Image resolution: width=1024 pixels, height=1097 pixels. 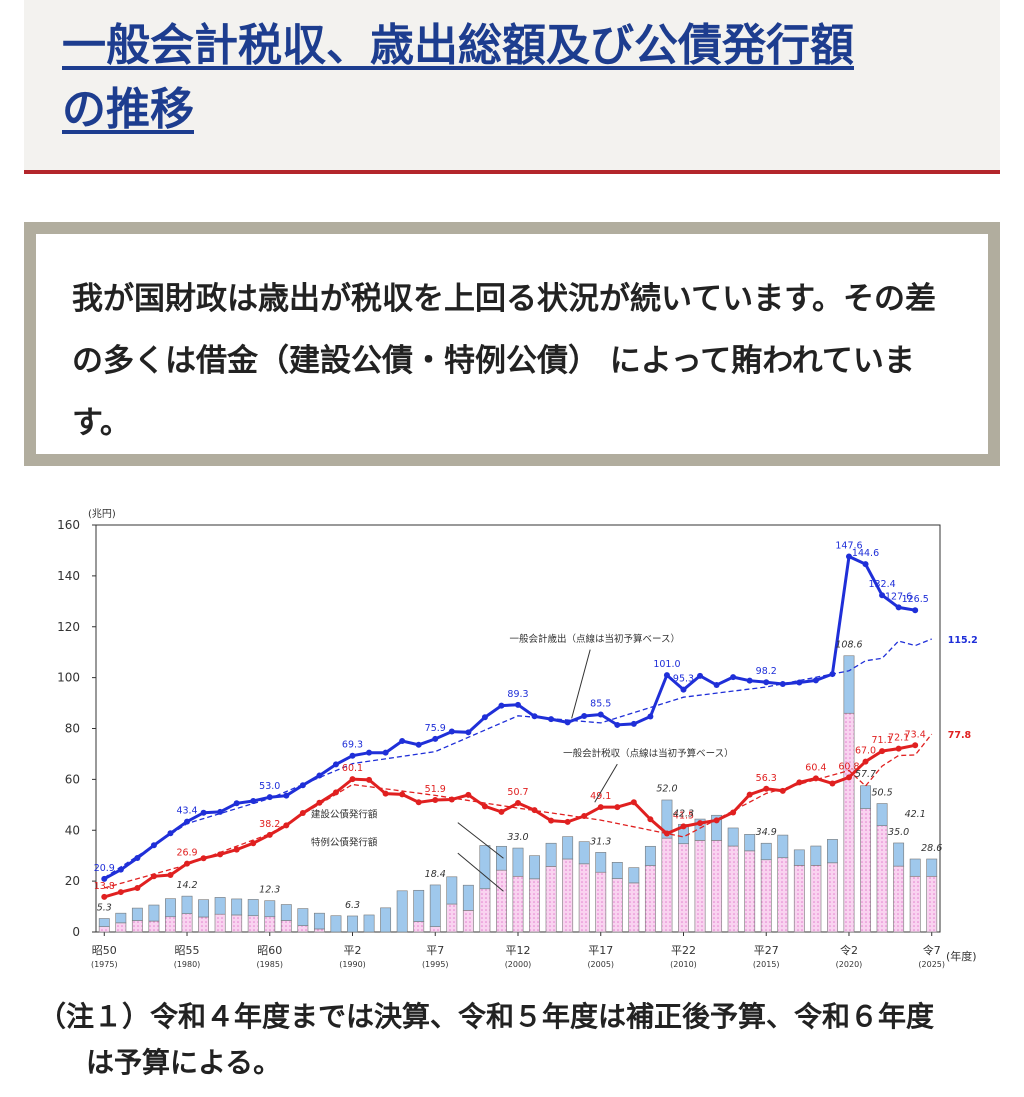 What do you see at coordinates (187, 950) in the screenshot?
I see `x-tick-label: 昭55` at bounding box center [187, 950].